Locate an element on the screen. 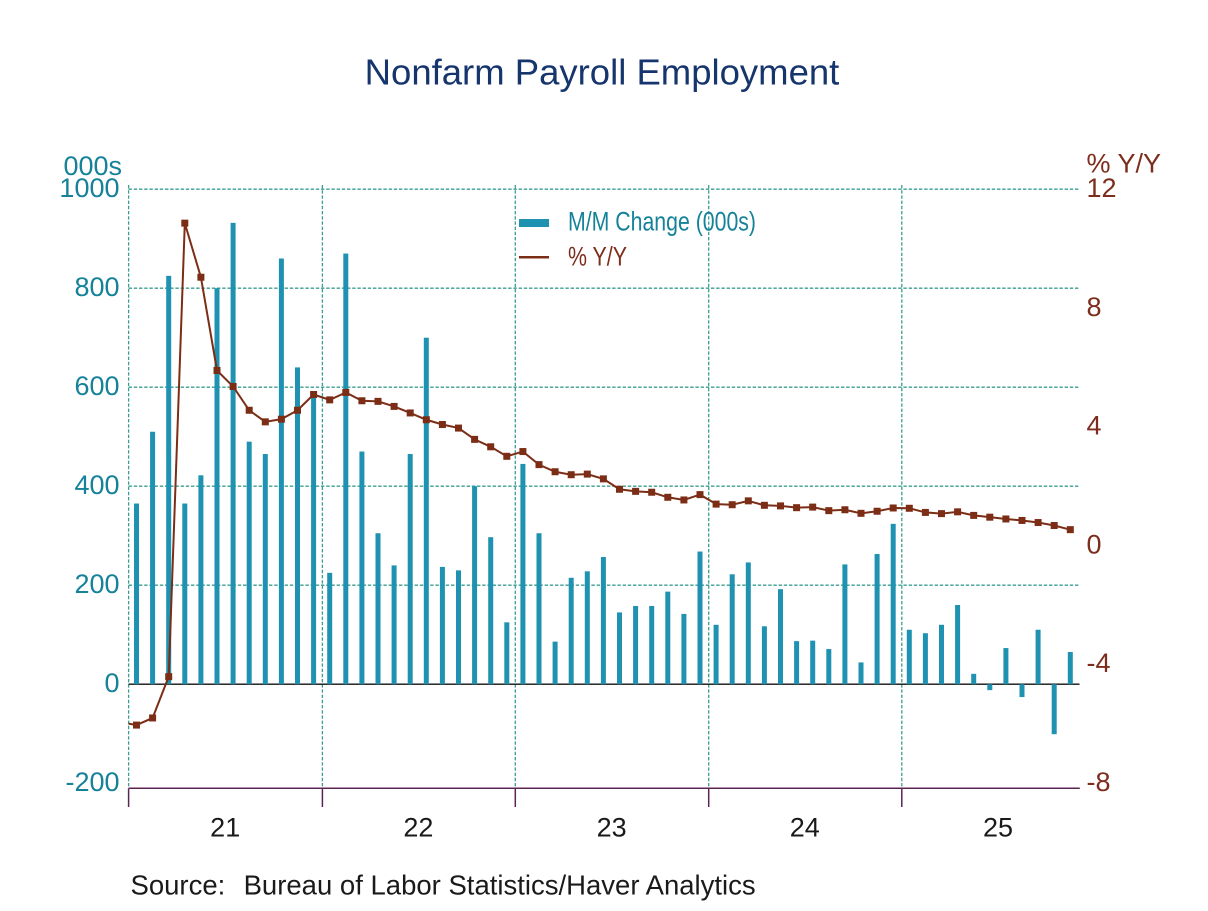  svg-text: 25 is located at coordinates (998, 828).